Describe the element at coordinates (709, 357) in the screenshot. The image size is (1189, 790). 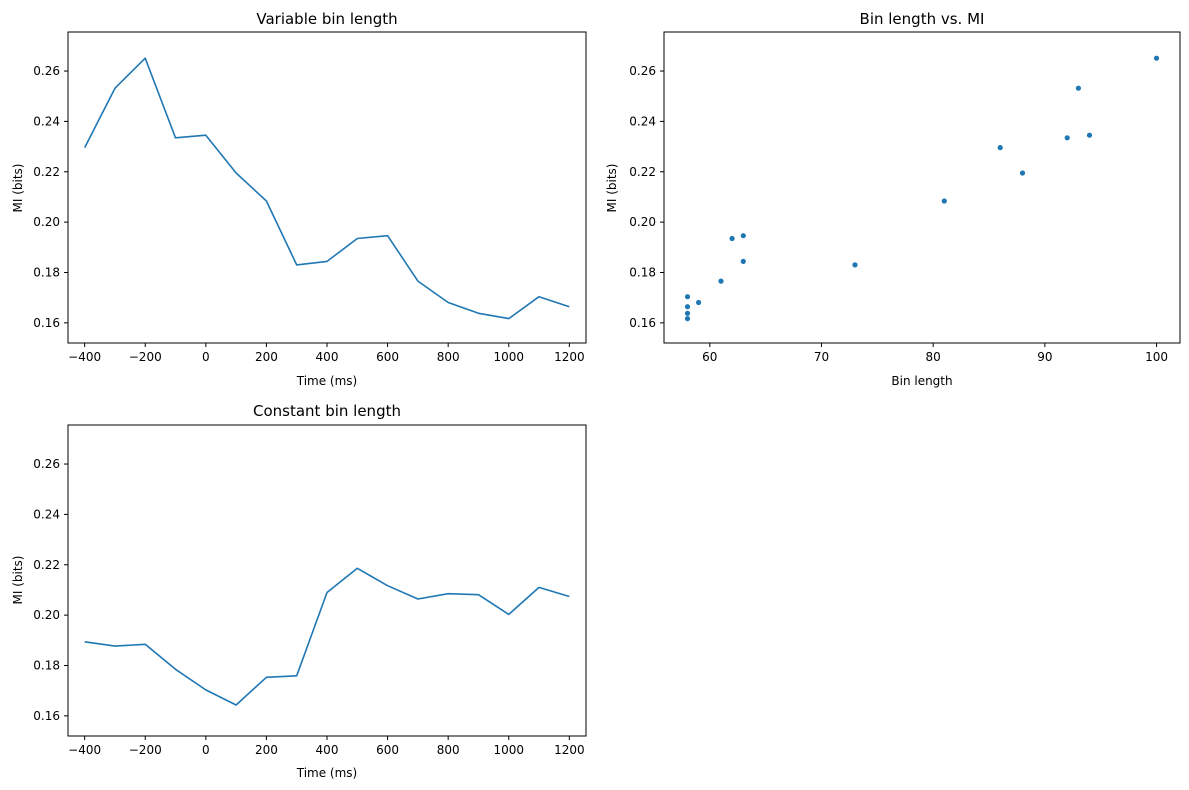
I see `x-tick-label: 60` at that location.